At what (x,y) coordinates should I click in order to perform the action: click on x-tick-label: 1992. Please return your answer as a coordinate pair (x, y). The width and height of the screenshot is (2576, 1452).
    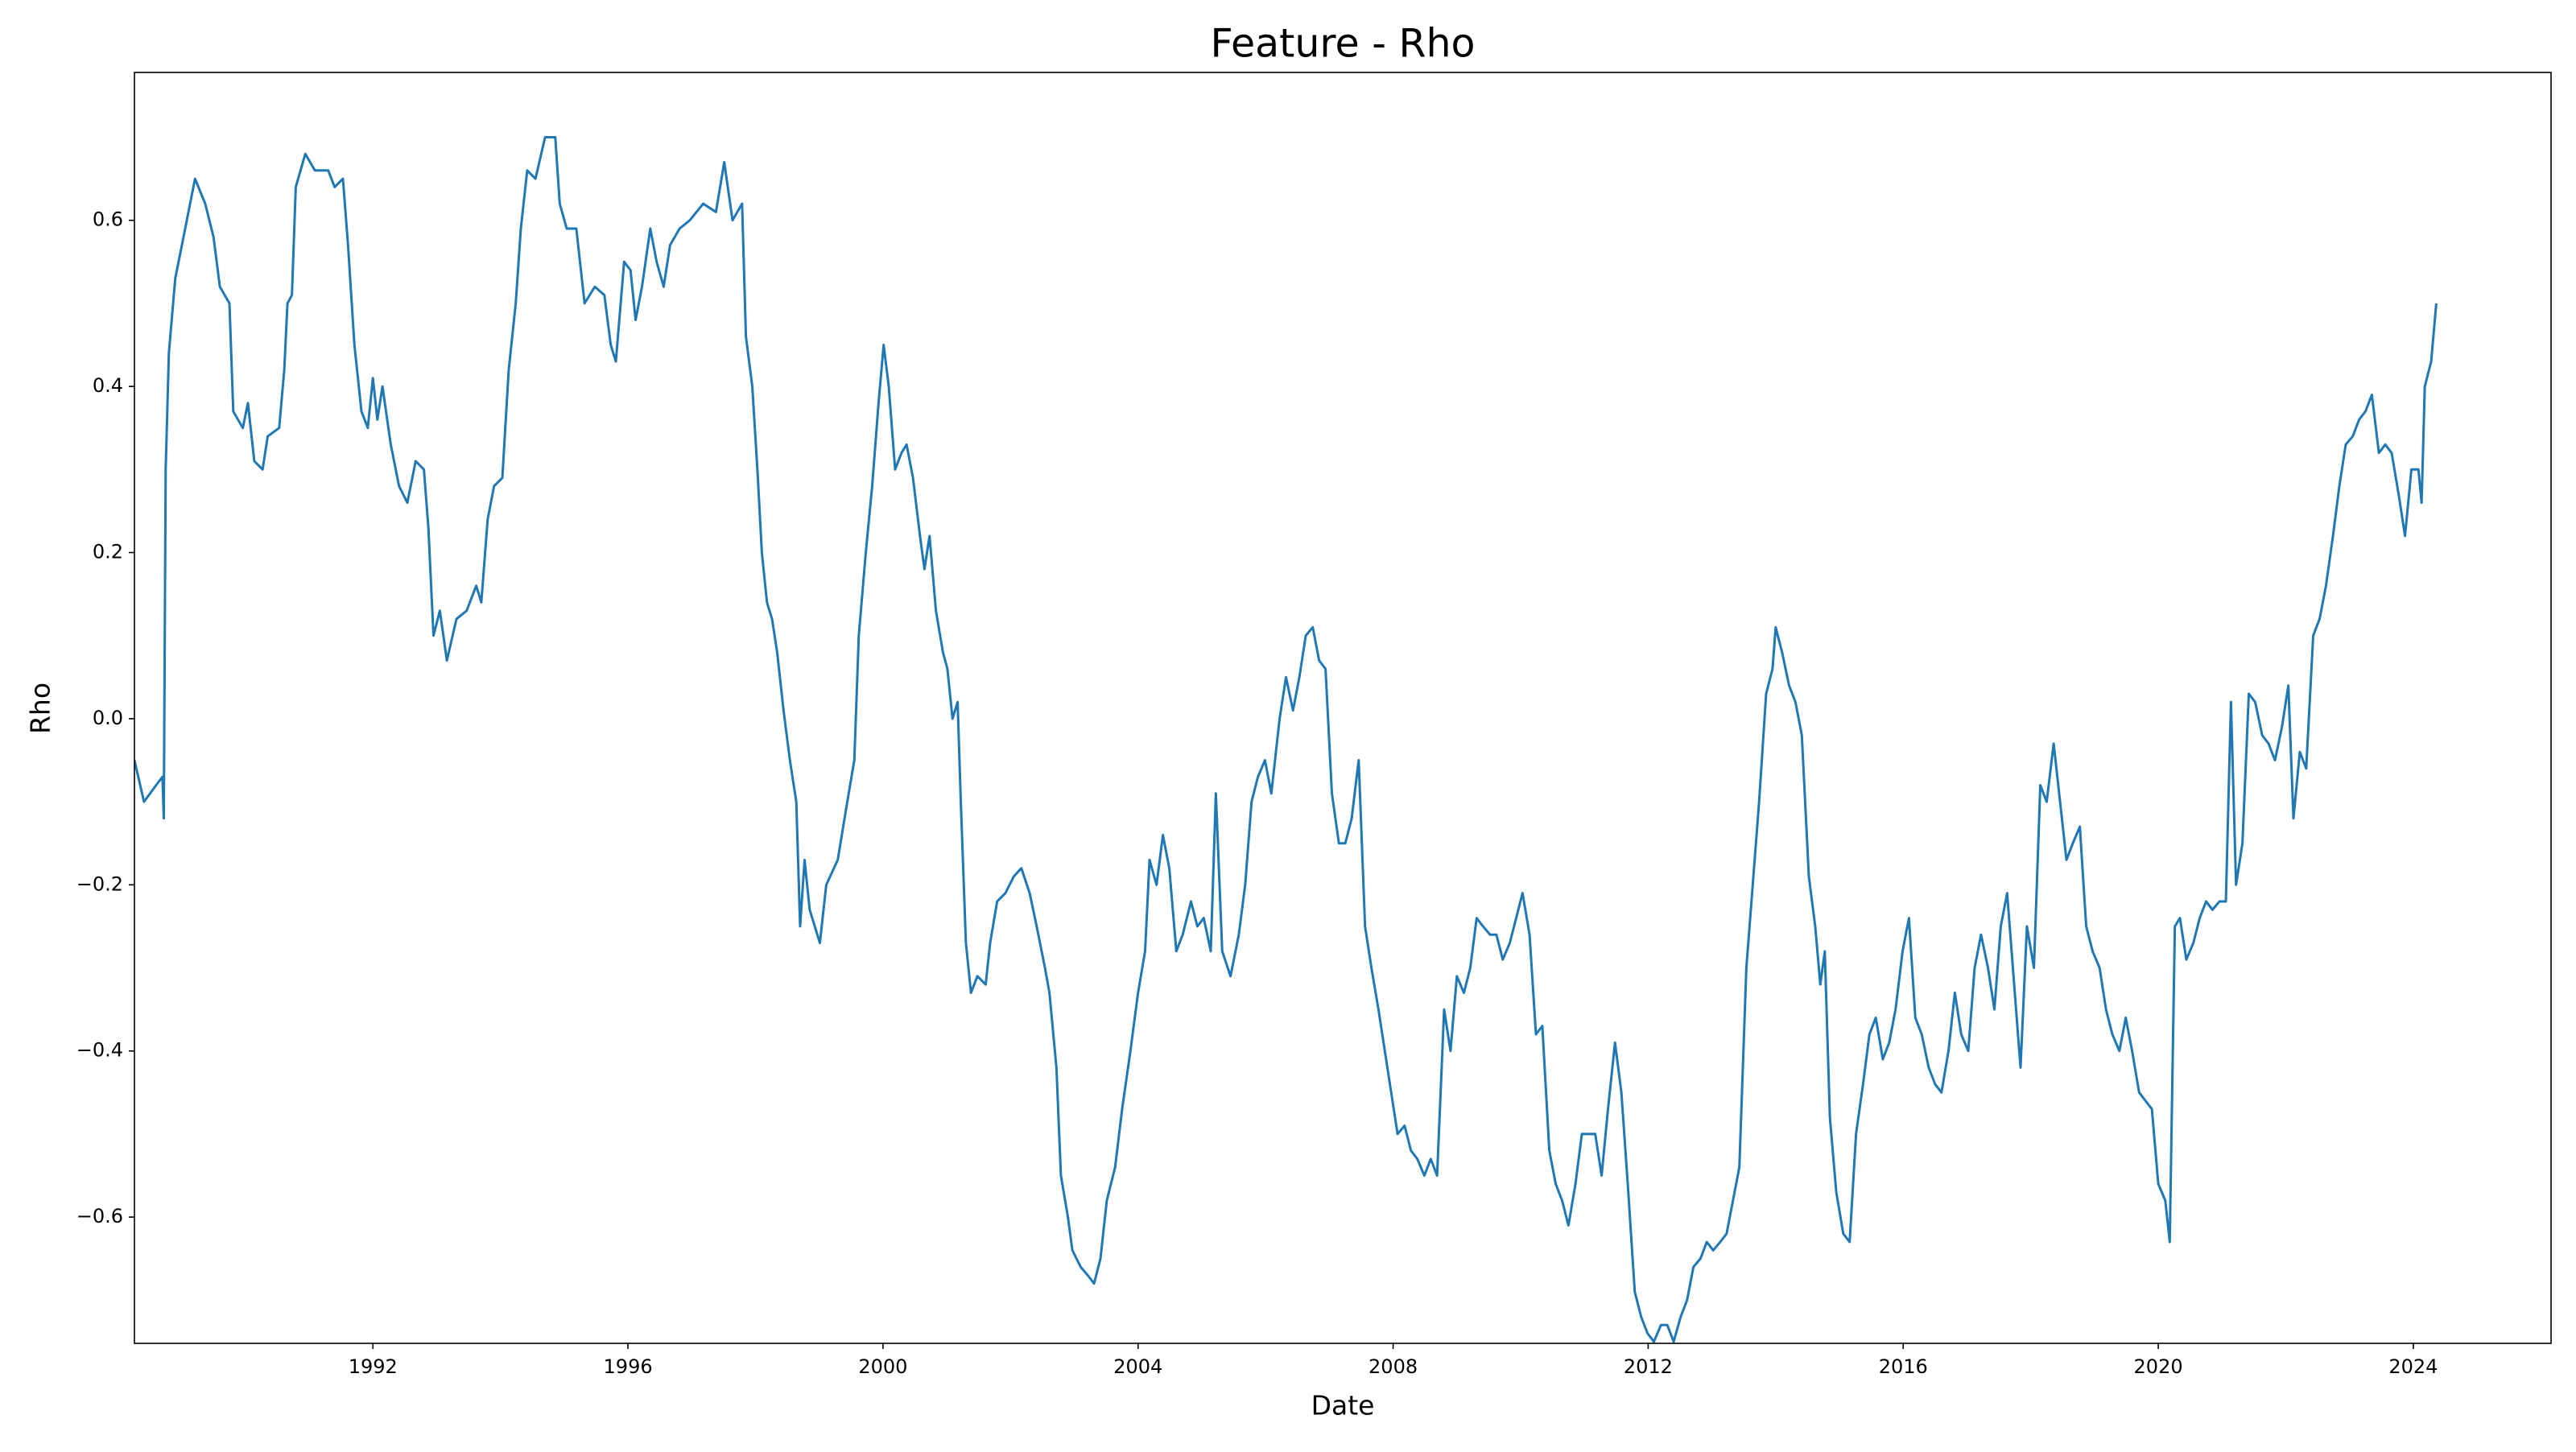
    Looking at the image, I should click on (373, 1366).